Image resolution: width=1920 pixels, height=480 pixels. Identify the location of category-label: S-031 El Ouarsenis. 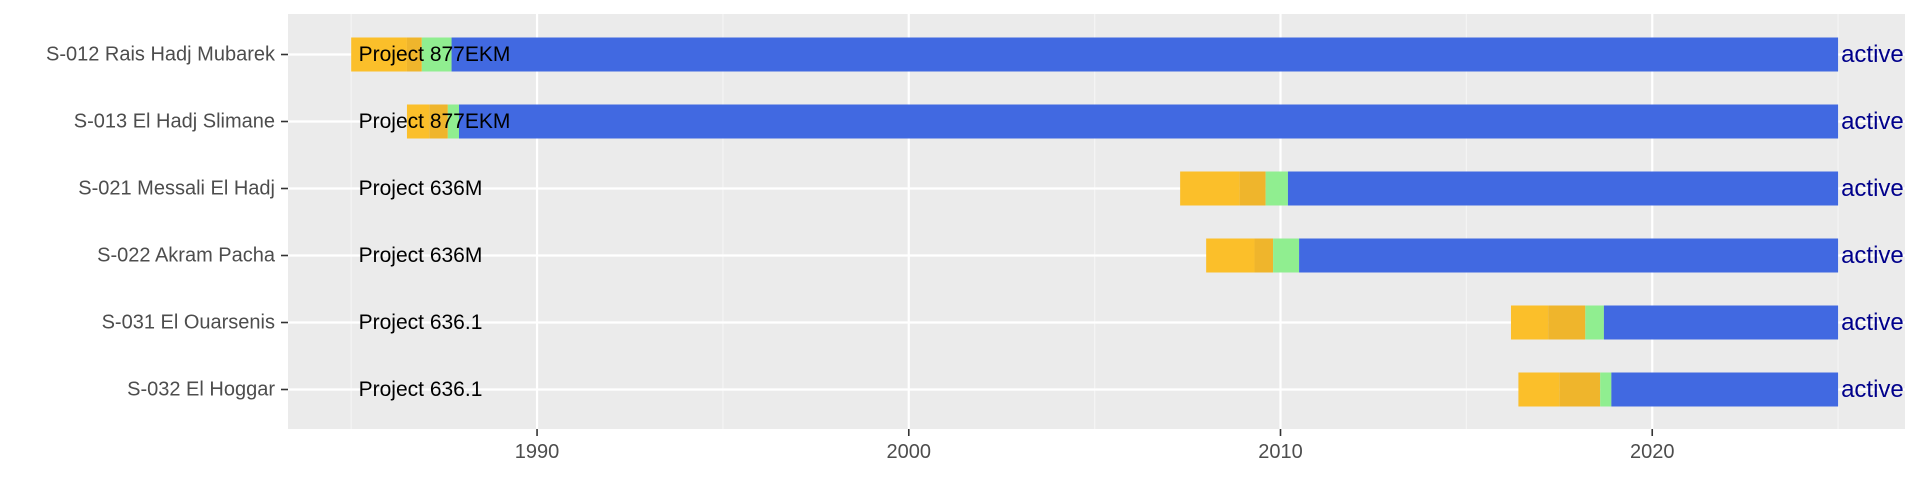
(188, 323).